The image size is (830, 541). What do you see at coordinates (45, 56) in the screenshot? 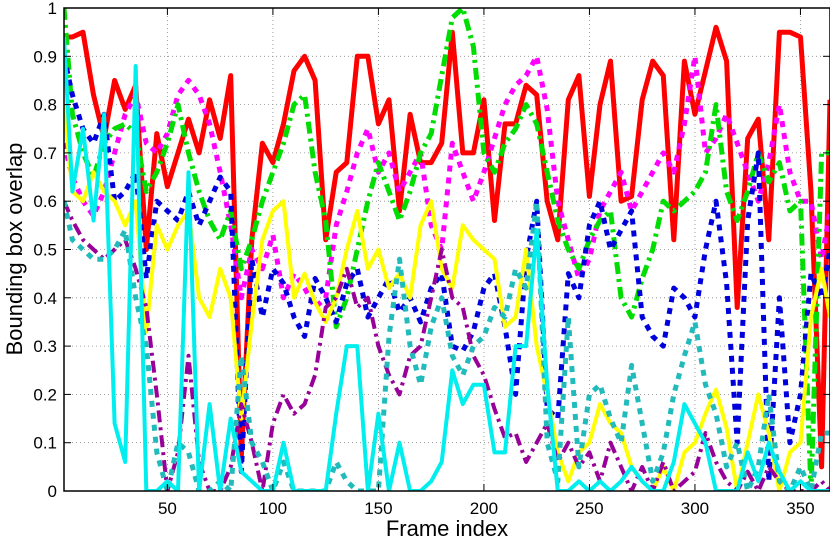
I see `y-tick-label: 0.9` at bounding box center [45, 56].